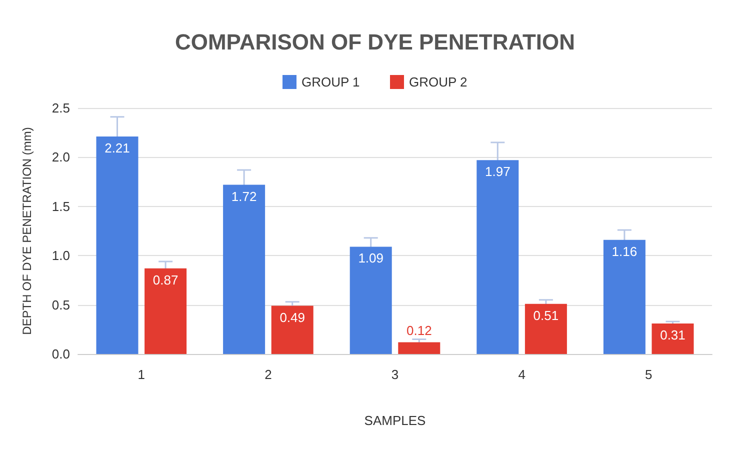  Describe the element at coordinates (61, 304) in the screenshot. I see `y-tick-label: 0.5` at that location.